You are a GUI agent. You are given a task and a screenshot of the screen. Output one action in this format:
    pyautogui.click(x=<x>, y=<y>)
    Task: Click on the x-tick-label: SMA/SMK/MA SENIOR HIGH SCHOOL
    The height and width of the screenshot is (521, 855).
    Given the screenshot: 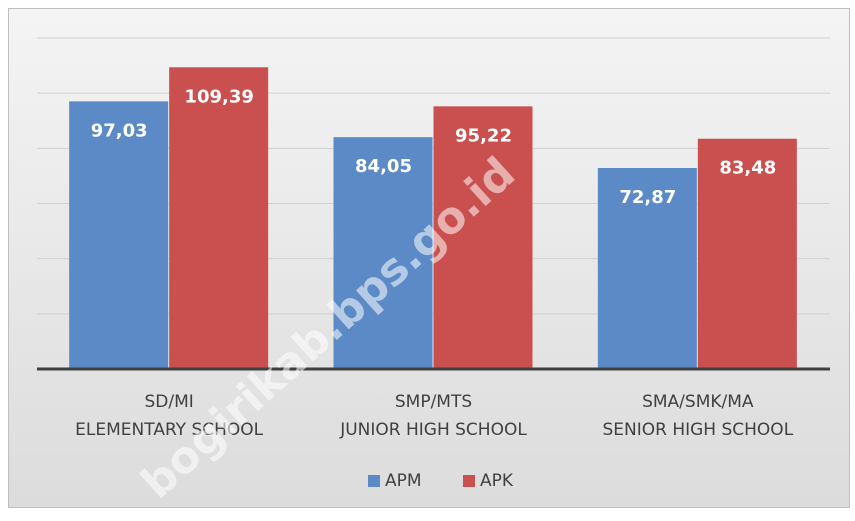 What is the action you would take?
    pyautogui.click(x=697, y=416)
    